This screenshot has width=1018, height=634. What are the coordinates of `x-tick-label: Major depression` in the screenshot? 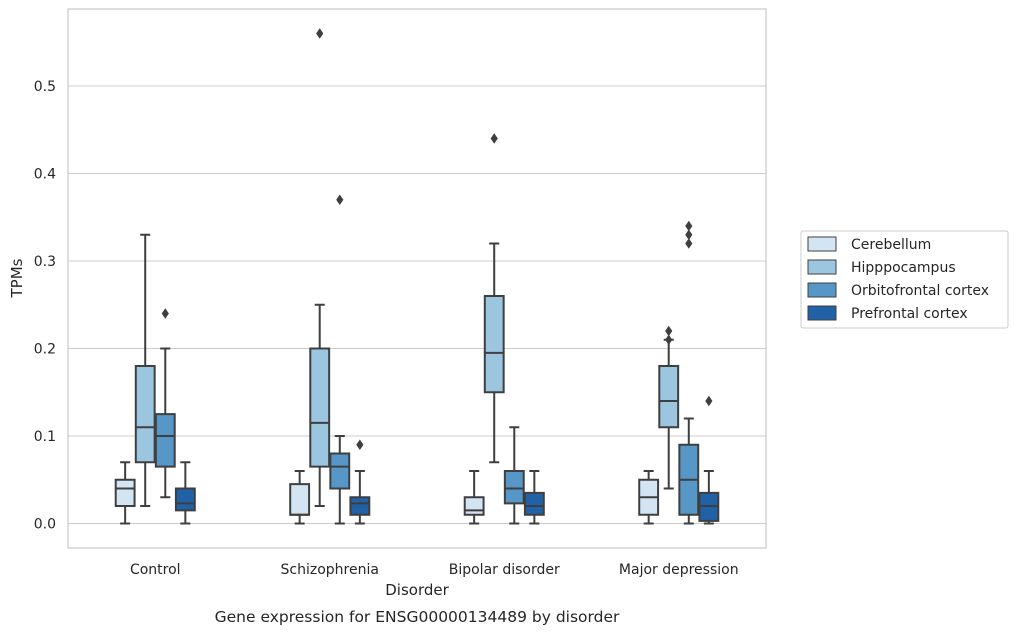 It's located at (679, 570).